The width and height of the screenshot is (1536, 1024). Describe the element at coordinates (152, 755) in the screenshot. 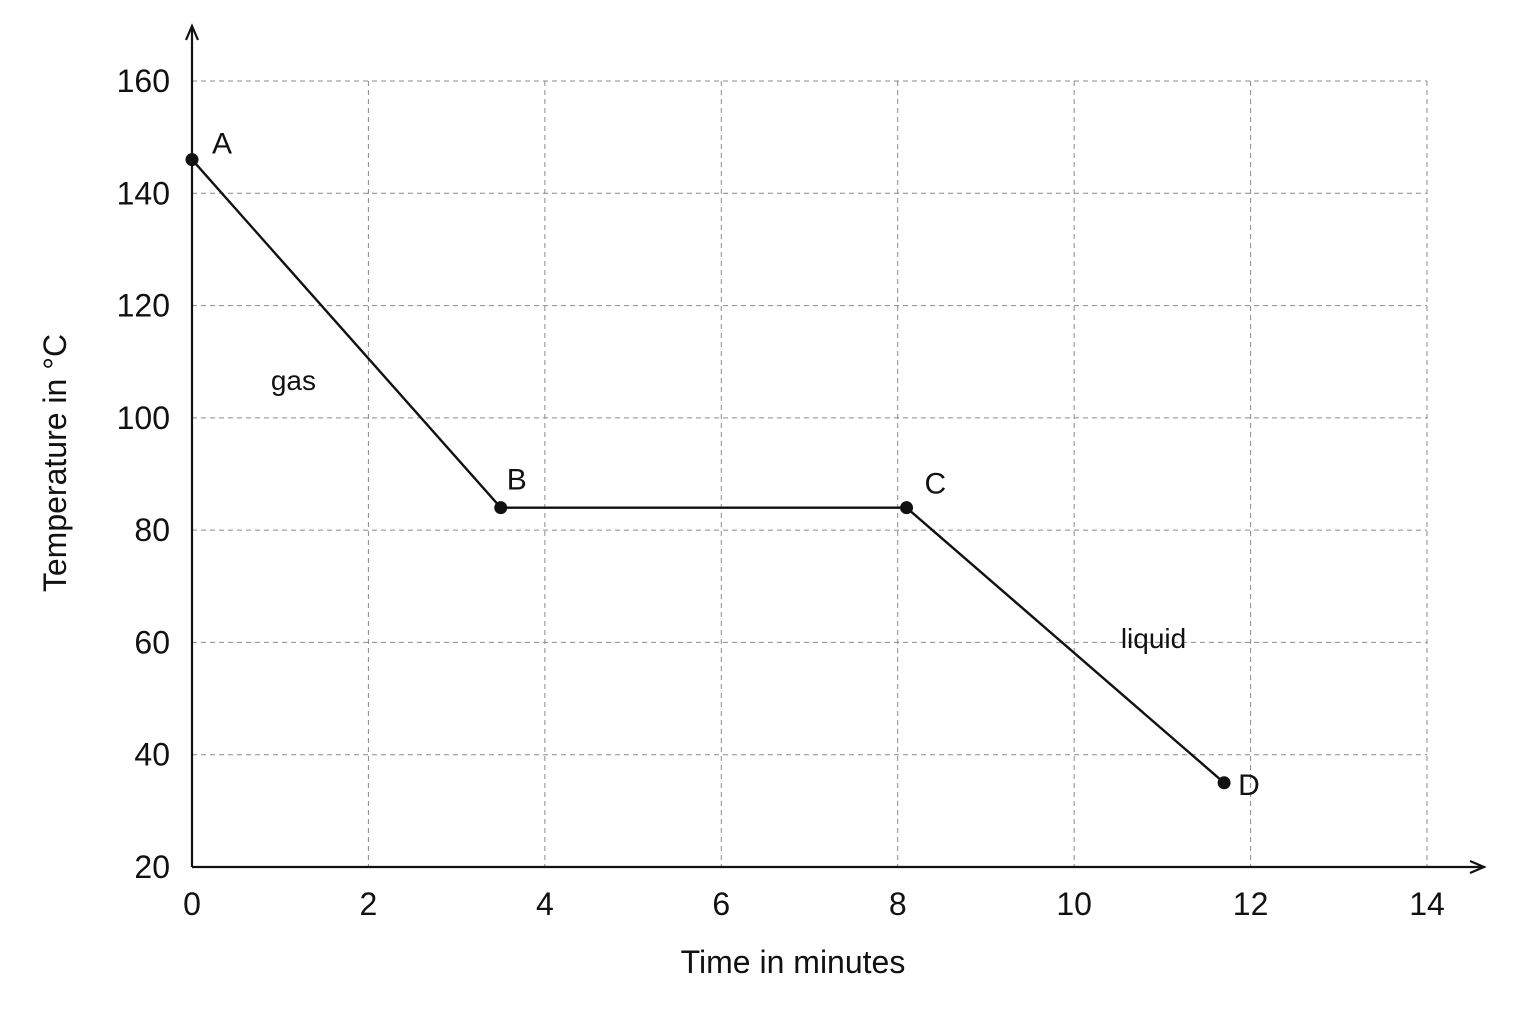

I see `y-tick-label: 40` at that location.